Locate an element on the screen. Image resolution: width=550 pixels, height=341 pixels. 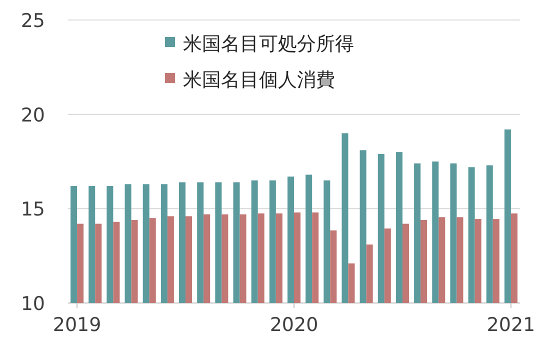
x-tick-label: 2021 is located at coordinates (511, 325).